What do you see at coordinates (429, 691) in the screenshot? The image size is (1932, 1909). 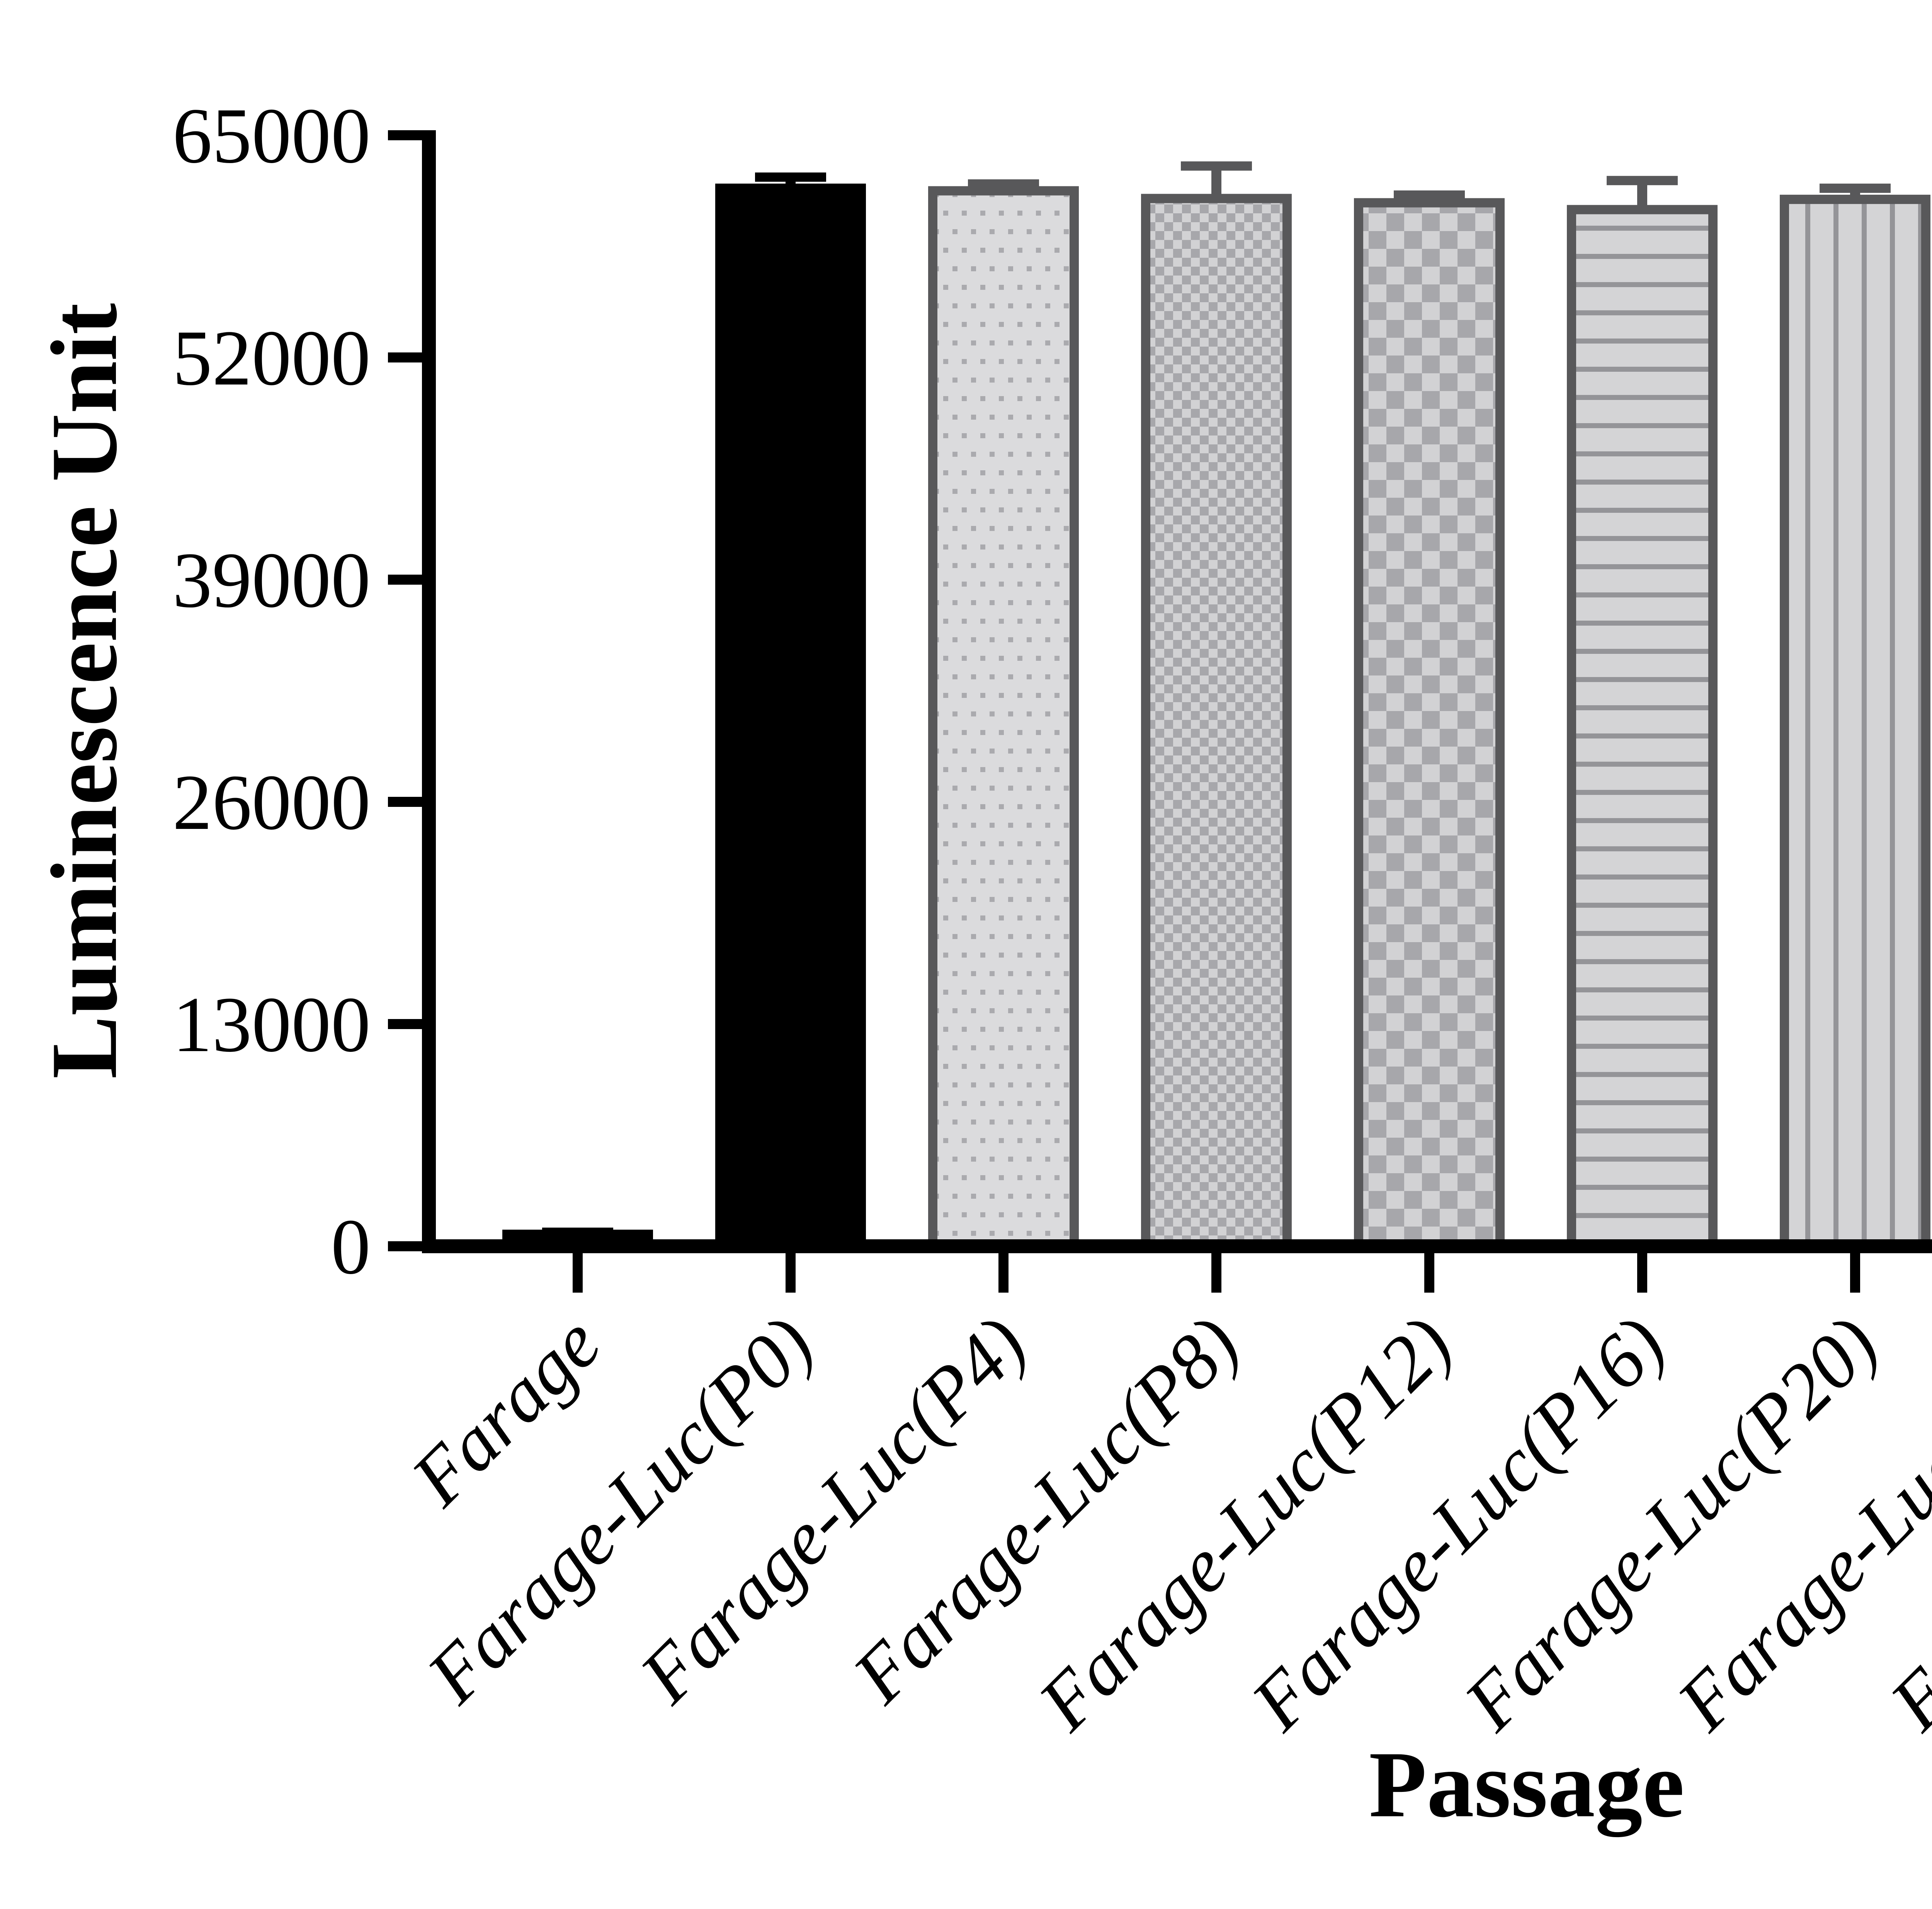 I see `y-axis-line` at bounding box center [429, 691].